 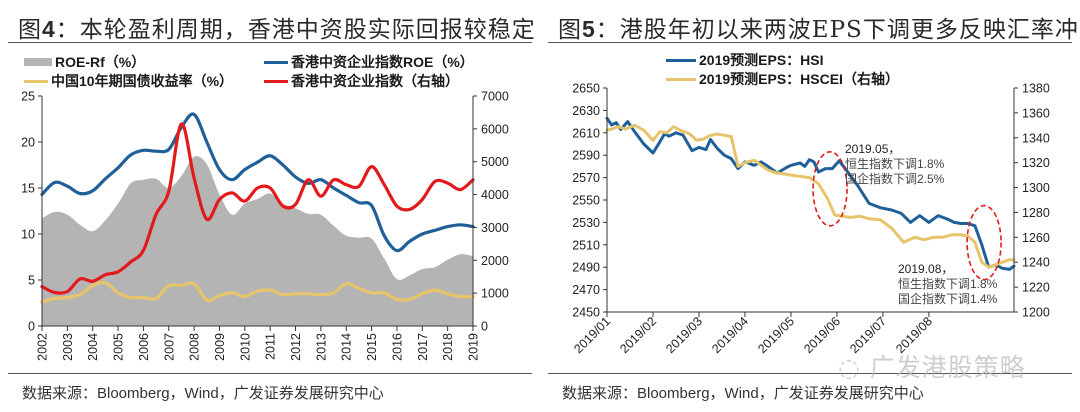 I want to click on right-axis-tick-label: 1200, so click(x=1036, y=313).